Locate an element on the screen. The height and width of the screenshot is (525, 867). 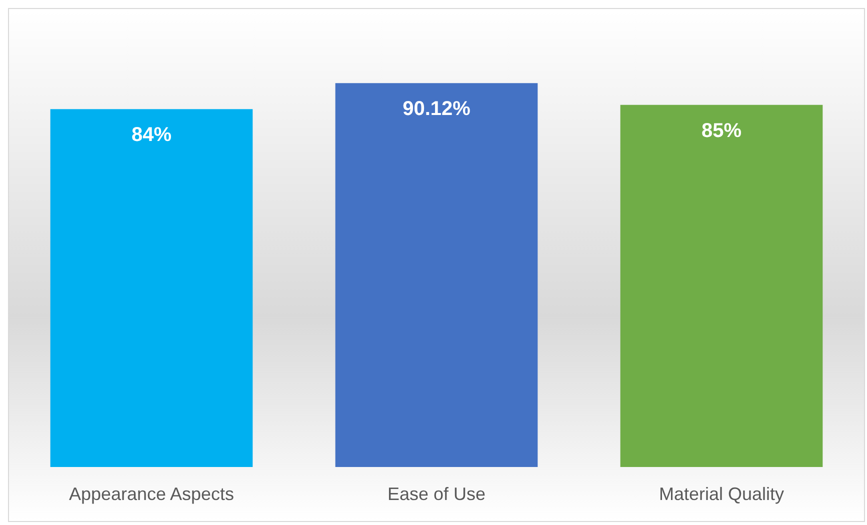
data-label: 84% is located at coordinates (151, 135).